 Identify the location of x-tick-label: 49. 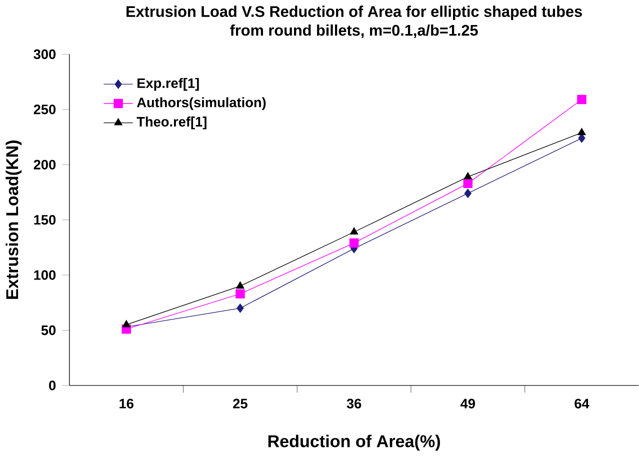
(467, 403).